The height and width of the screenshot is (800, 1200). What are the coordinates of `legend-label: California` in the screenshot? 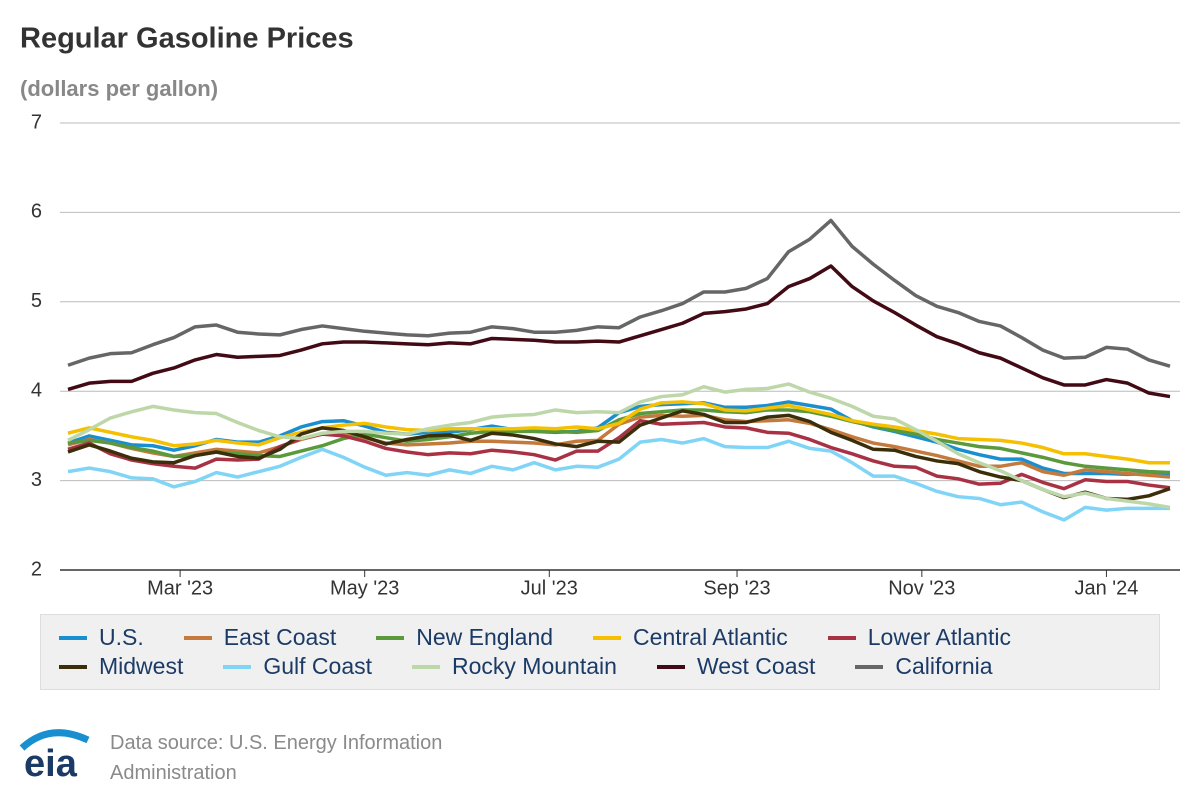 It's located at (944, 666).